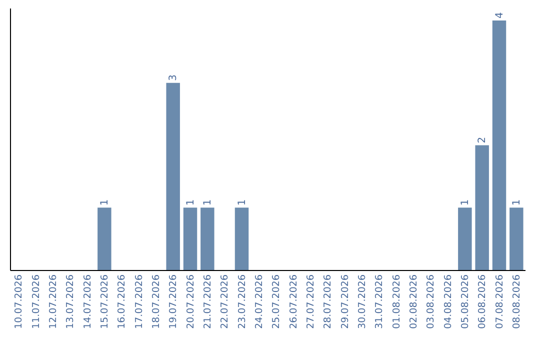 The width and height of the screenshot is (540, 340). I want to click on x-tick-label: 21.07.2026, so click(208, 301).